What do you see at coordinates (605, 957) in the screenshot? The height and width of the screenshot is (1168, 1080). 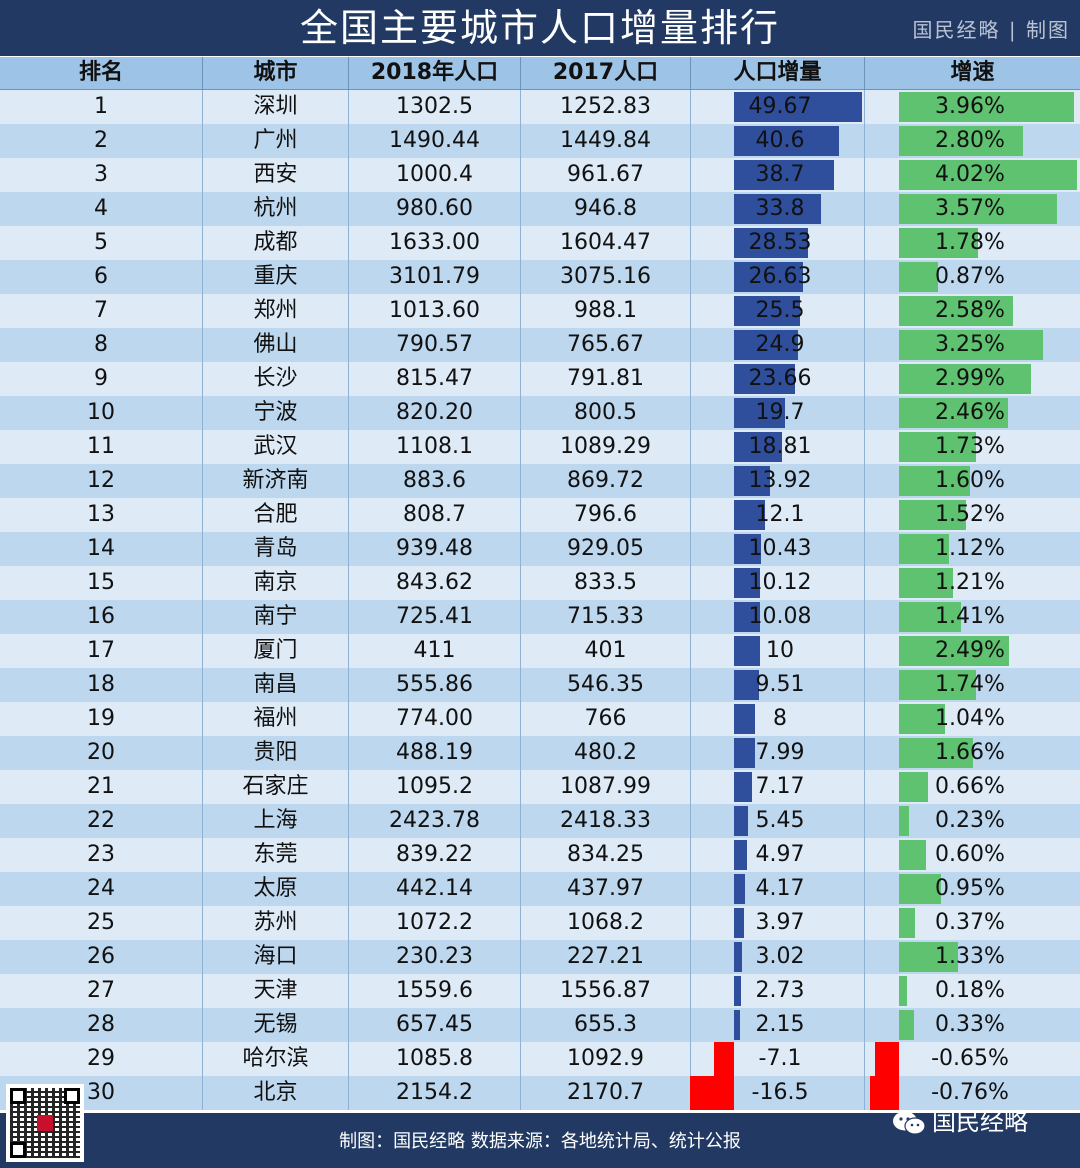 I see `cell-pop2017: 227.21` at bounding box center [605, 957].